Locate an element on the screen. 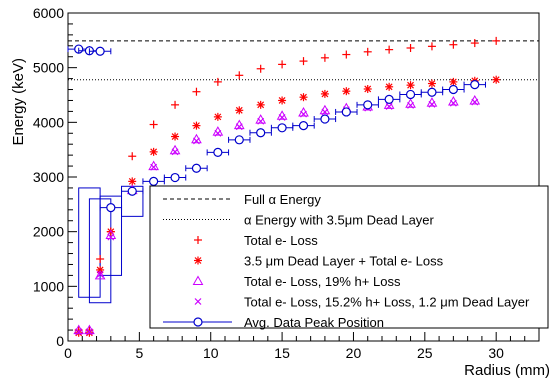 The height and width of the screenshot is (379, 553). legend-entry: Full α Energy is located at coordinates (242, 199).